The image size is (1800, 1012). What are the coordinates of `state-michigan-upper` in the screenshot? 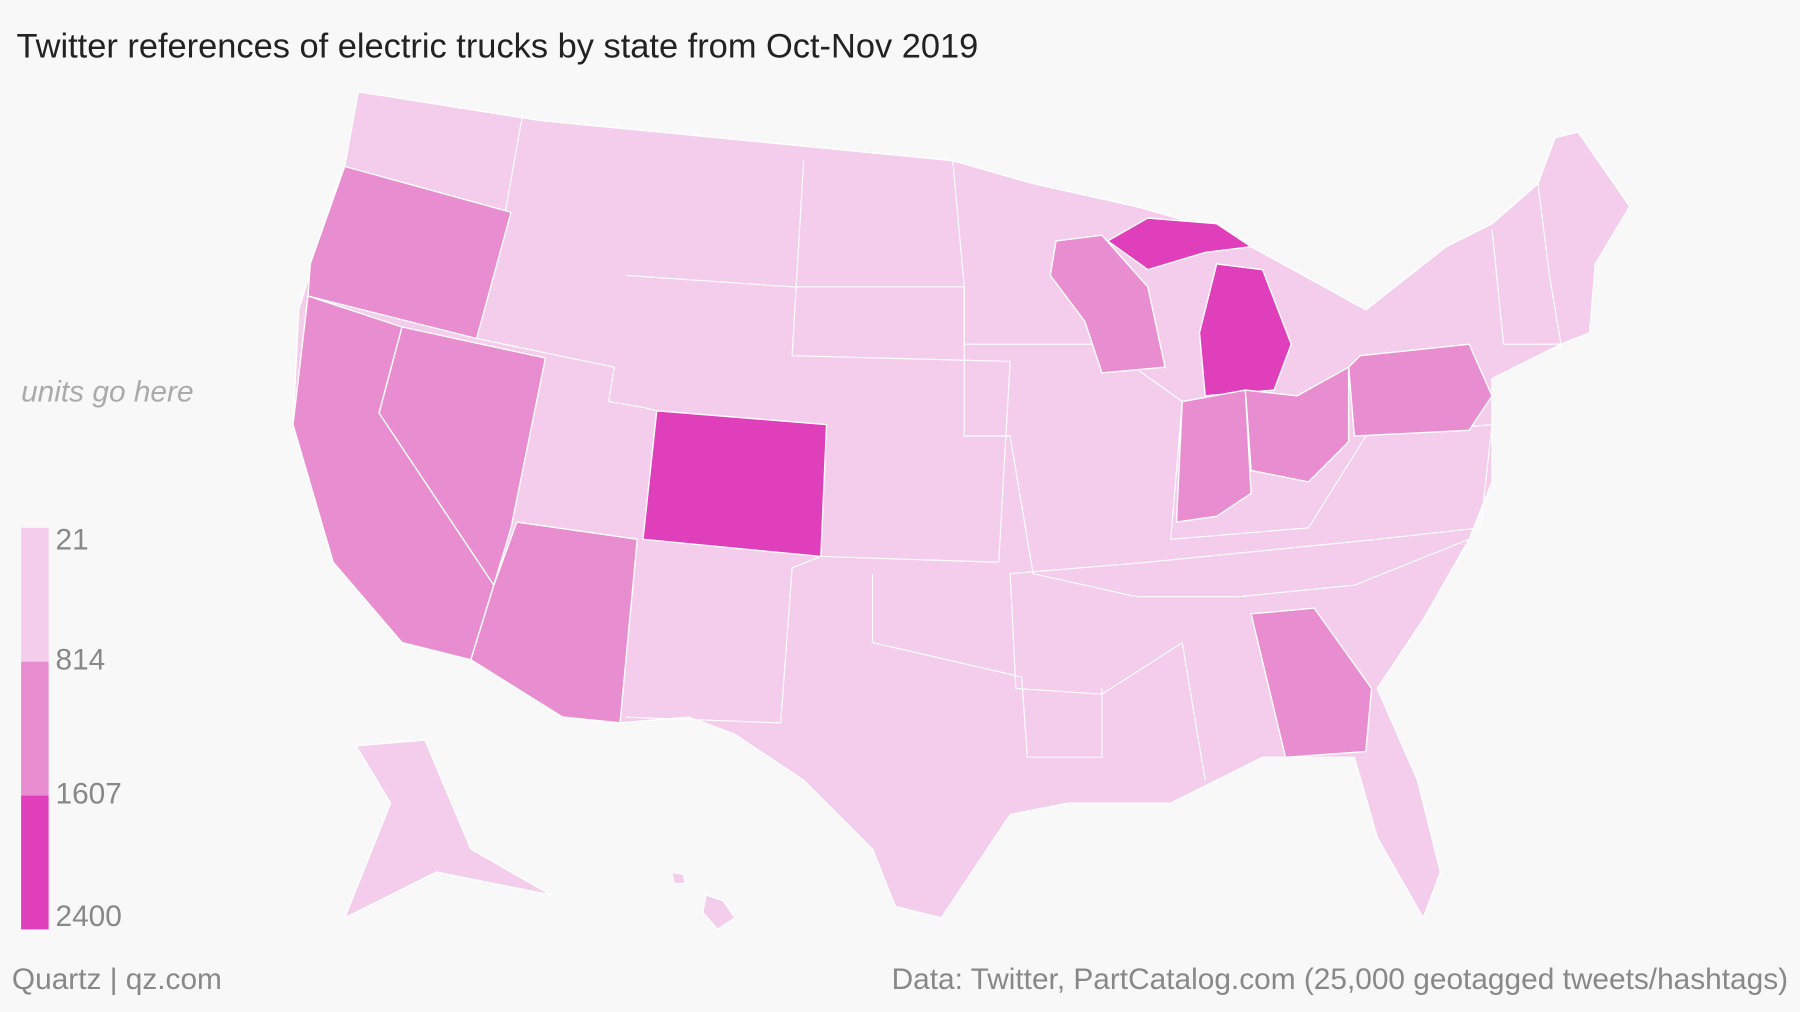 It's located at (1179, 244).